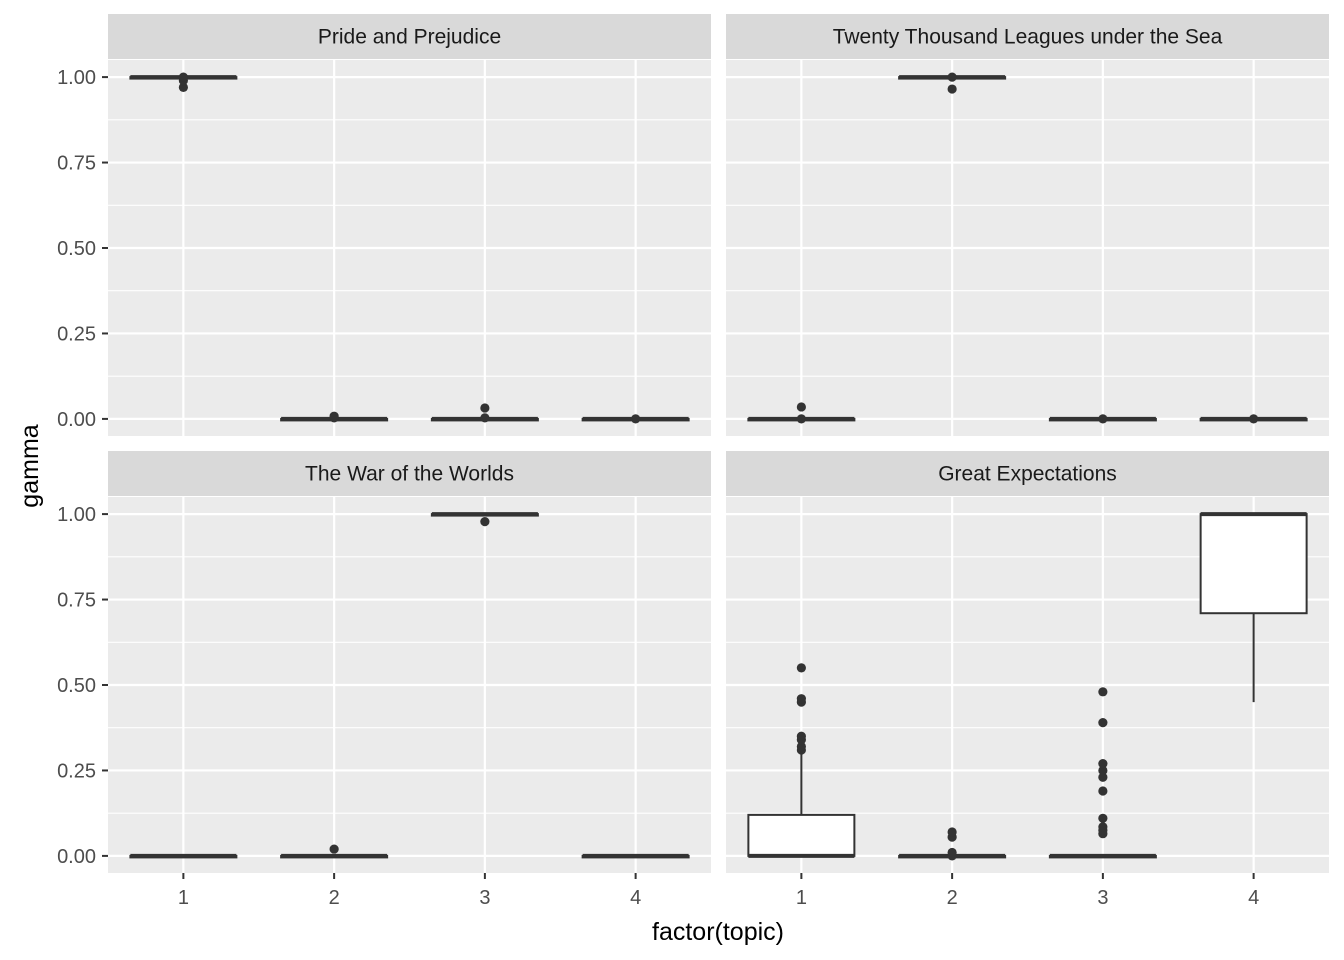 This screenshot has width=1344, height=960. What do you see at coordinates (718, 932) in the screenshot?
I see `x-axis-title: factor(topic)` at bounding box center [718, 932].